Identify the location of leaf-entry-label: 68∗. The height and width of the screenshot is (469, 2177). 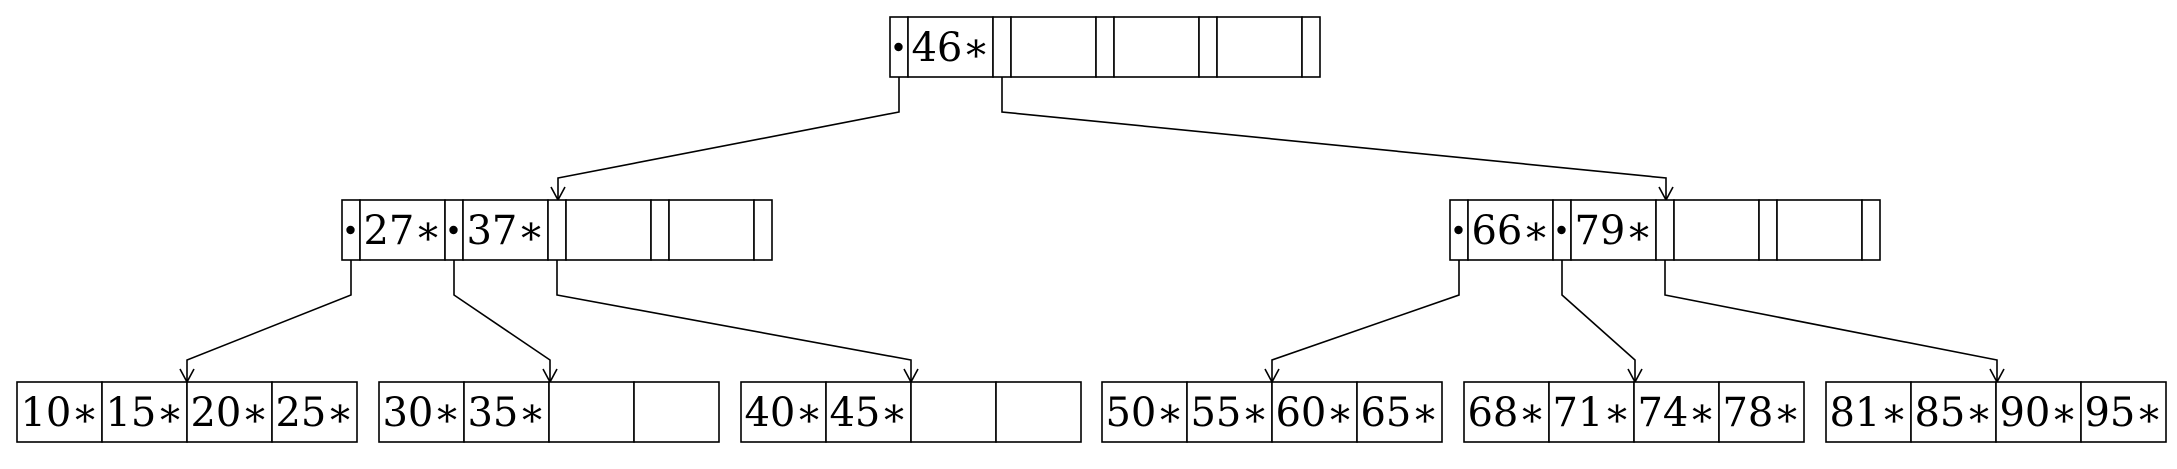
(1506, 413).